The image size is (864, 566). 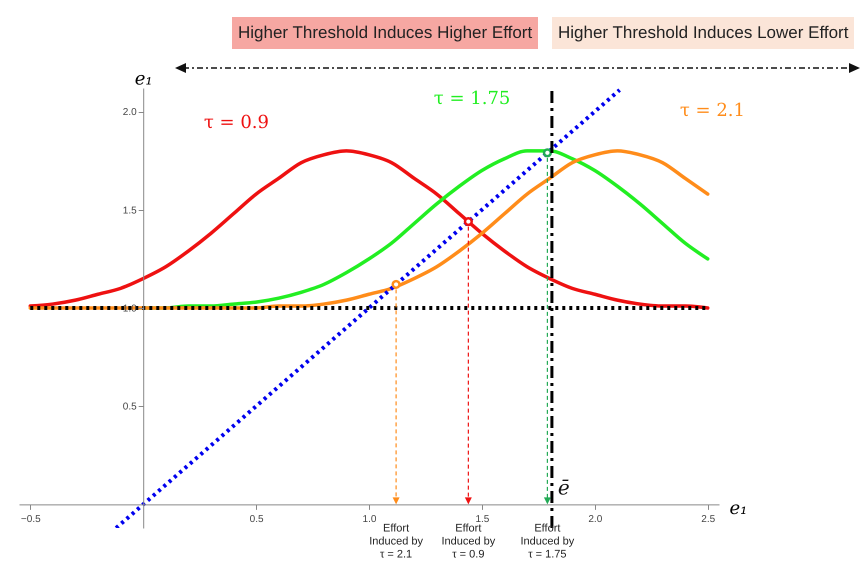 What do you see at coordinates (547, 541) in the screenshot?
I see `annotation: Effort Induced by τ = 1.75` at bounding box center [547, 541].